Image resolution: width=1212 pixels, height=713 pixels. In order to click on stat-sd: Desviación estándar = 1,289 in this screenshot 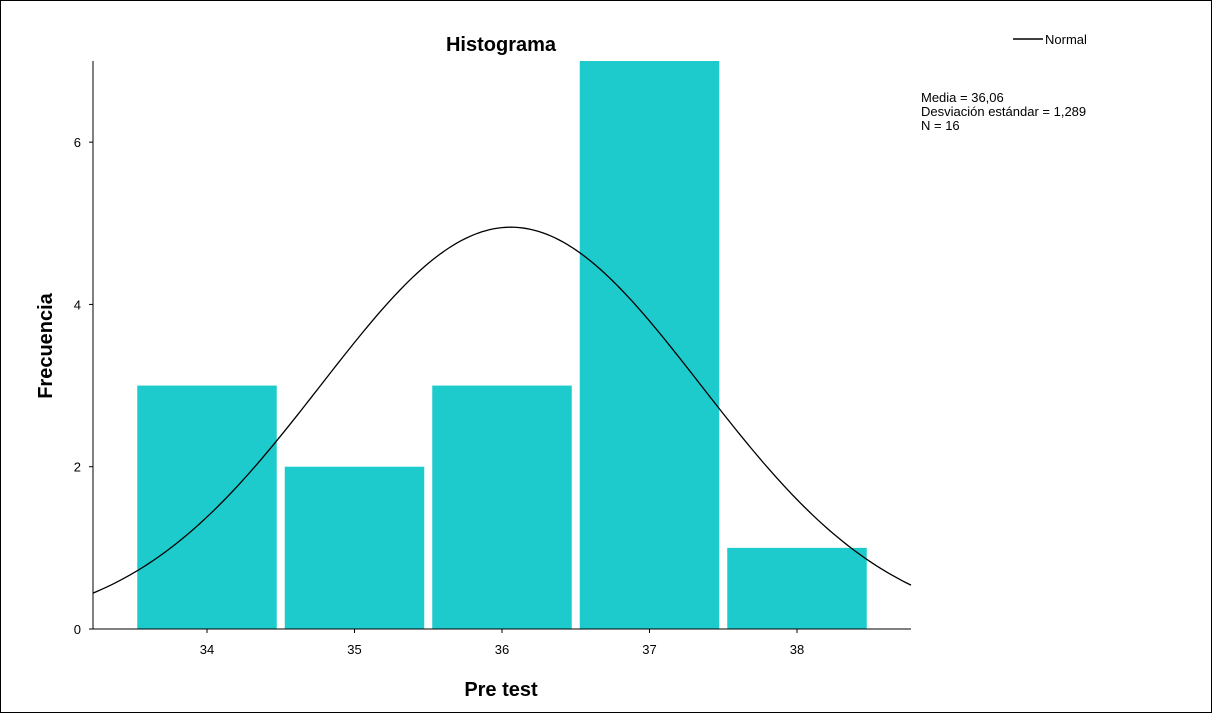, I will do `click(1003, 111)`.